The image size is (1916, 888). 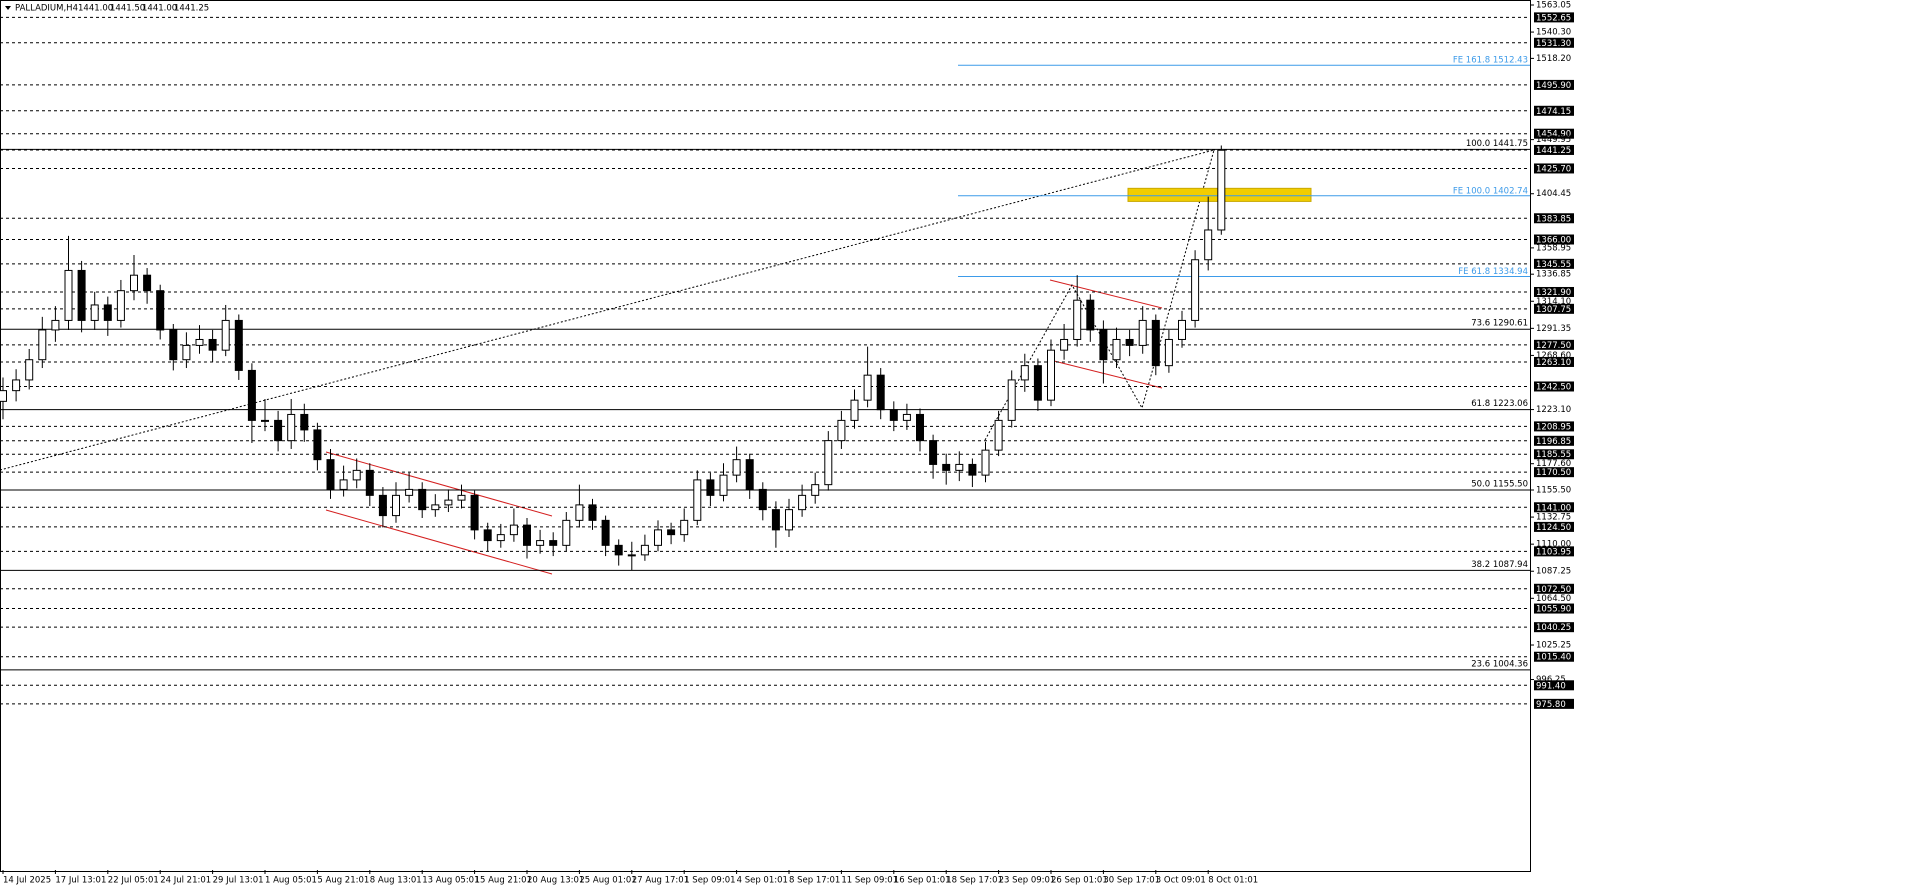 What do you see at coordinates (1181, 881) in the screenshot?
I see `x-tick-label: 3 Oct 09:01` at bounding box center [1181, 881].